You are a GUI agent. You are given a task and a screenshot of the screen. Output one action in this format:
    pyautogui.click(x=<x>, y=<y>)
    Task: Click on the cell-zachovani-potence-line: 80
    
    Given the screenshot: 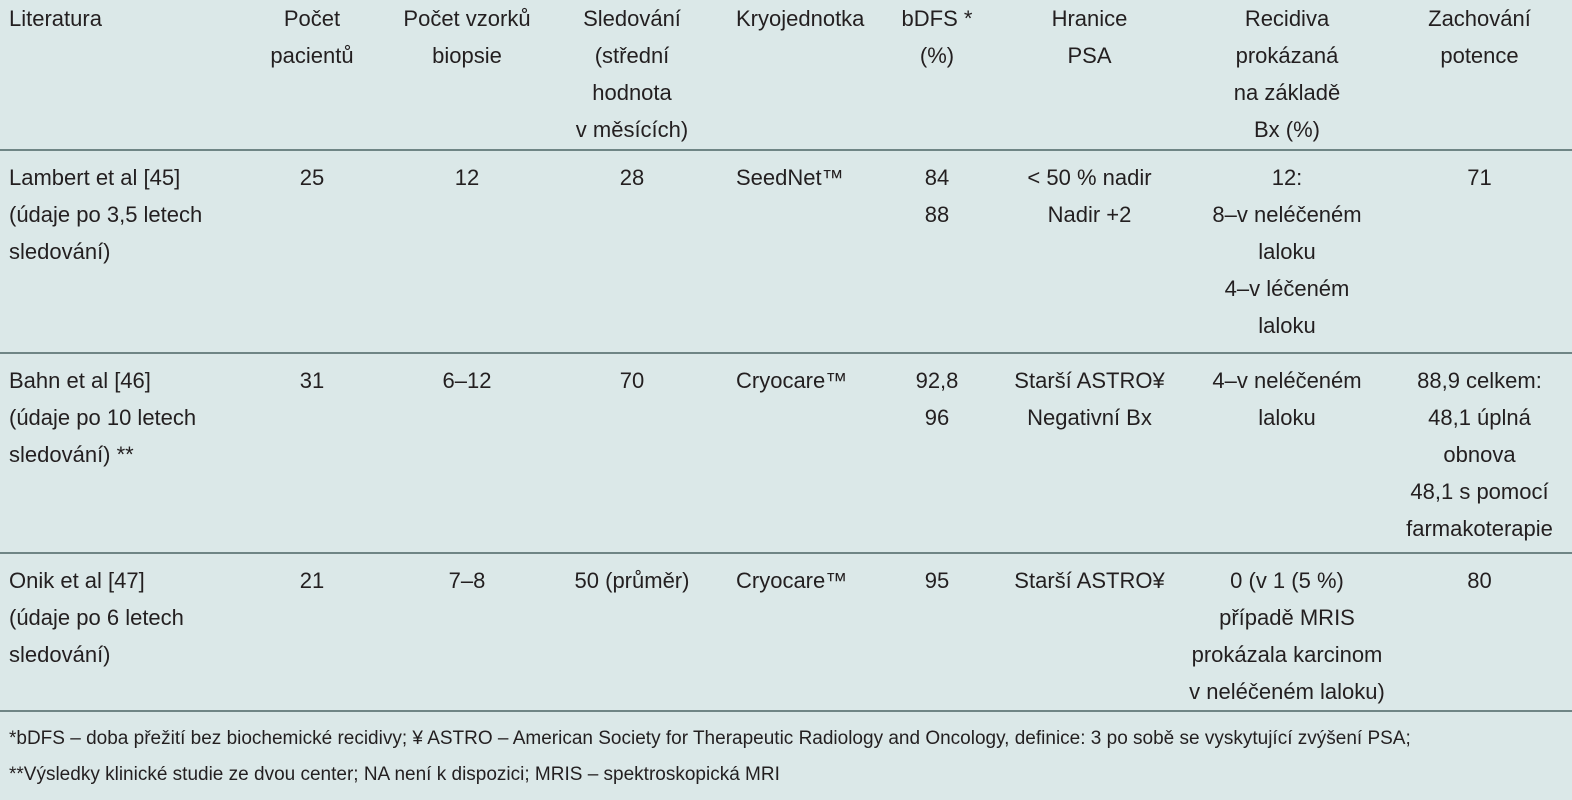 What is the action you would take?
    pyautogui.click(x=1479, y=580)
    